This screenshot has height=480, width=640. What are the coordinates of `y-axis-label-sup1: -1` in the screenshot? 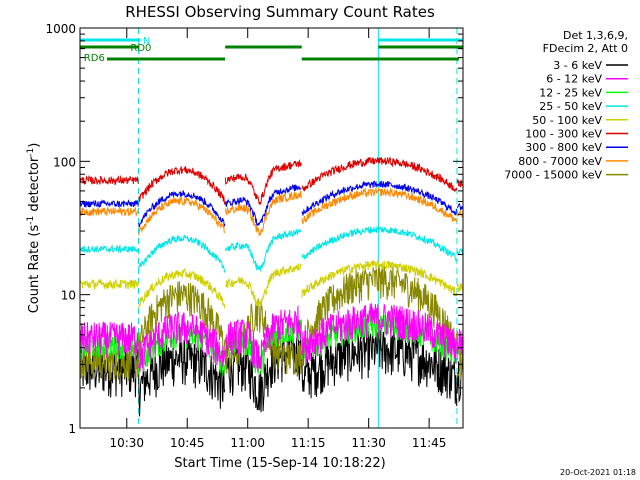 It's located at (31, 220).